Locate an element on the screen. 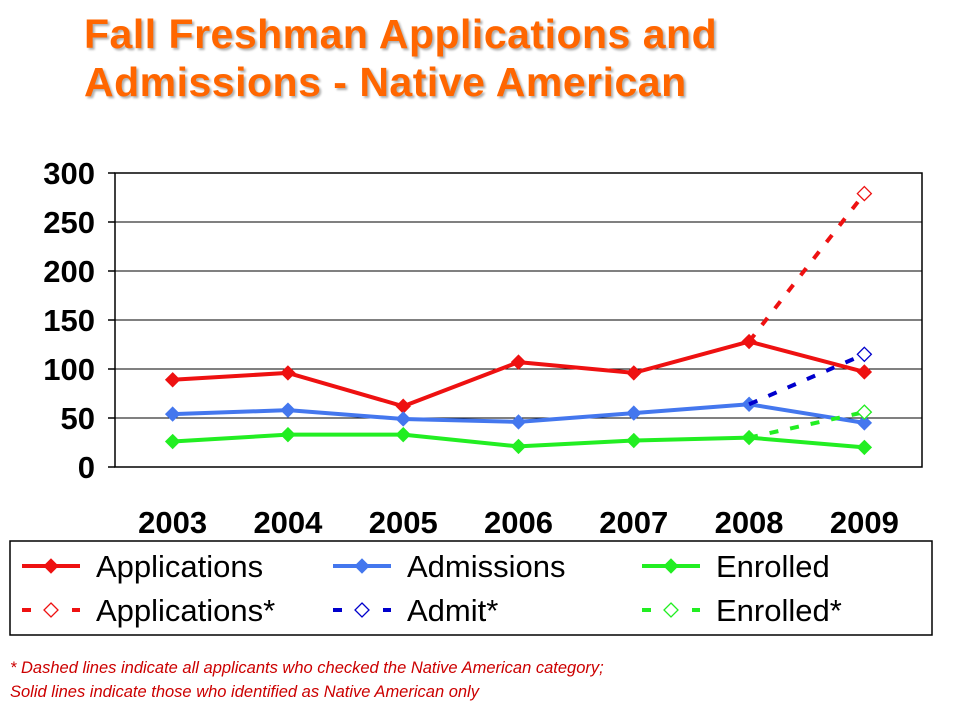 This screenshot has height=720, width=960. legend-label: Applications is located at coordinates (179, 566).